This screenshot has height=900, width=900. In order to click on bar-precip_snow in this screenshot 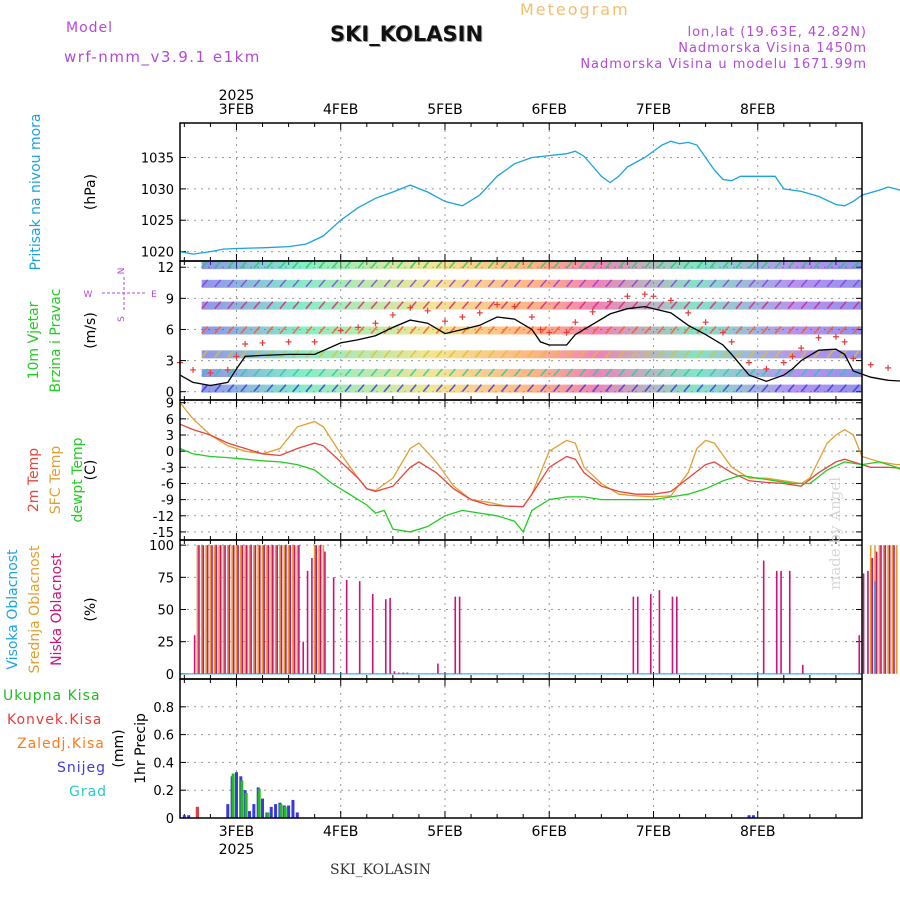, I will do `click(749, 816)`.